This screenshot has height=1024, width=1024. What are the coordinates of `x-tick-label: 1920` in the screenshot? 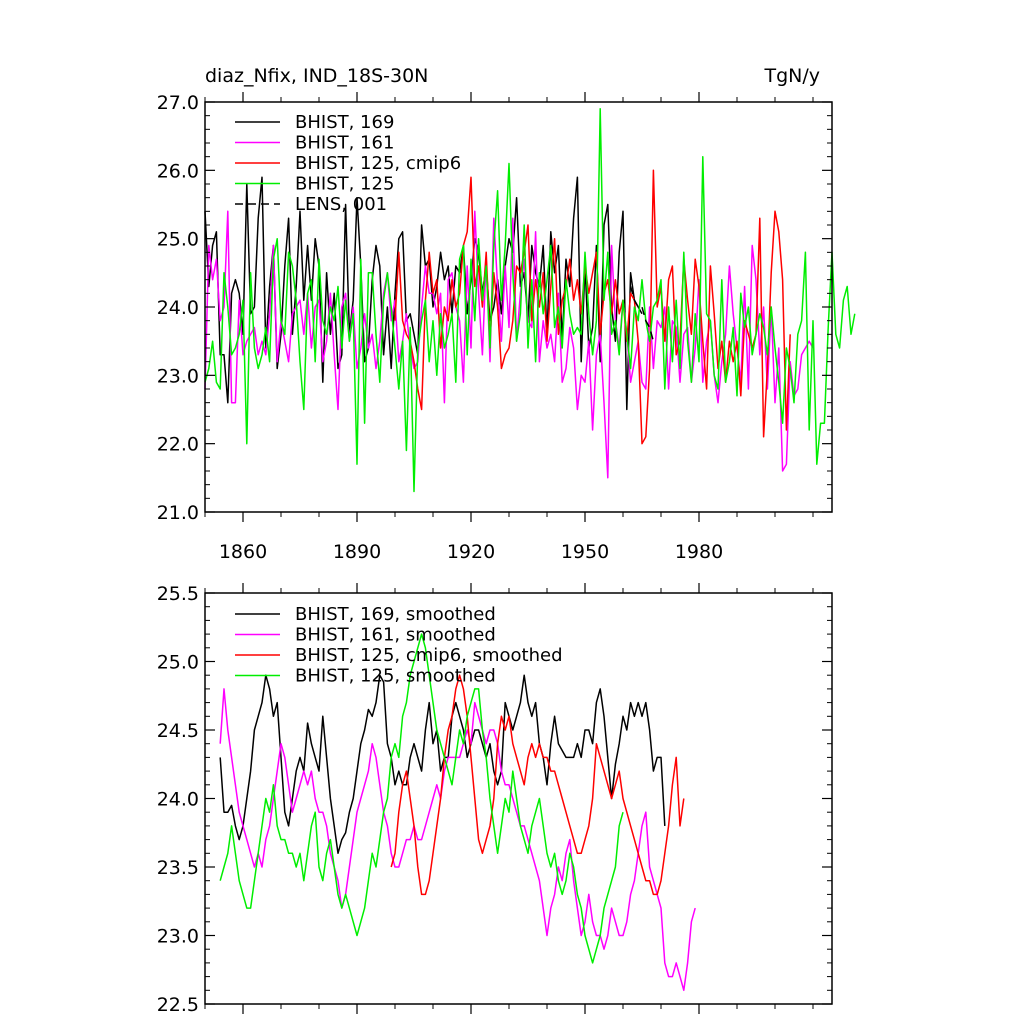 It's located at (471, 552).